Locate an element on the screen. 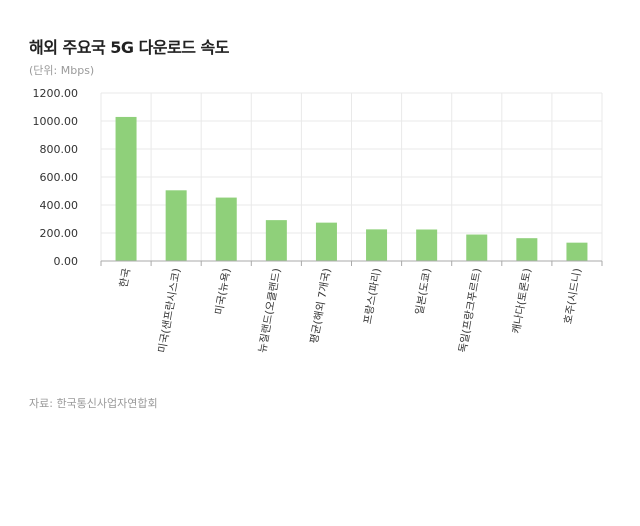 The width and height of the screenshot is (640, 526). x-tick-label: 미국(뉴욕) is located at coordinates (223, 291).